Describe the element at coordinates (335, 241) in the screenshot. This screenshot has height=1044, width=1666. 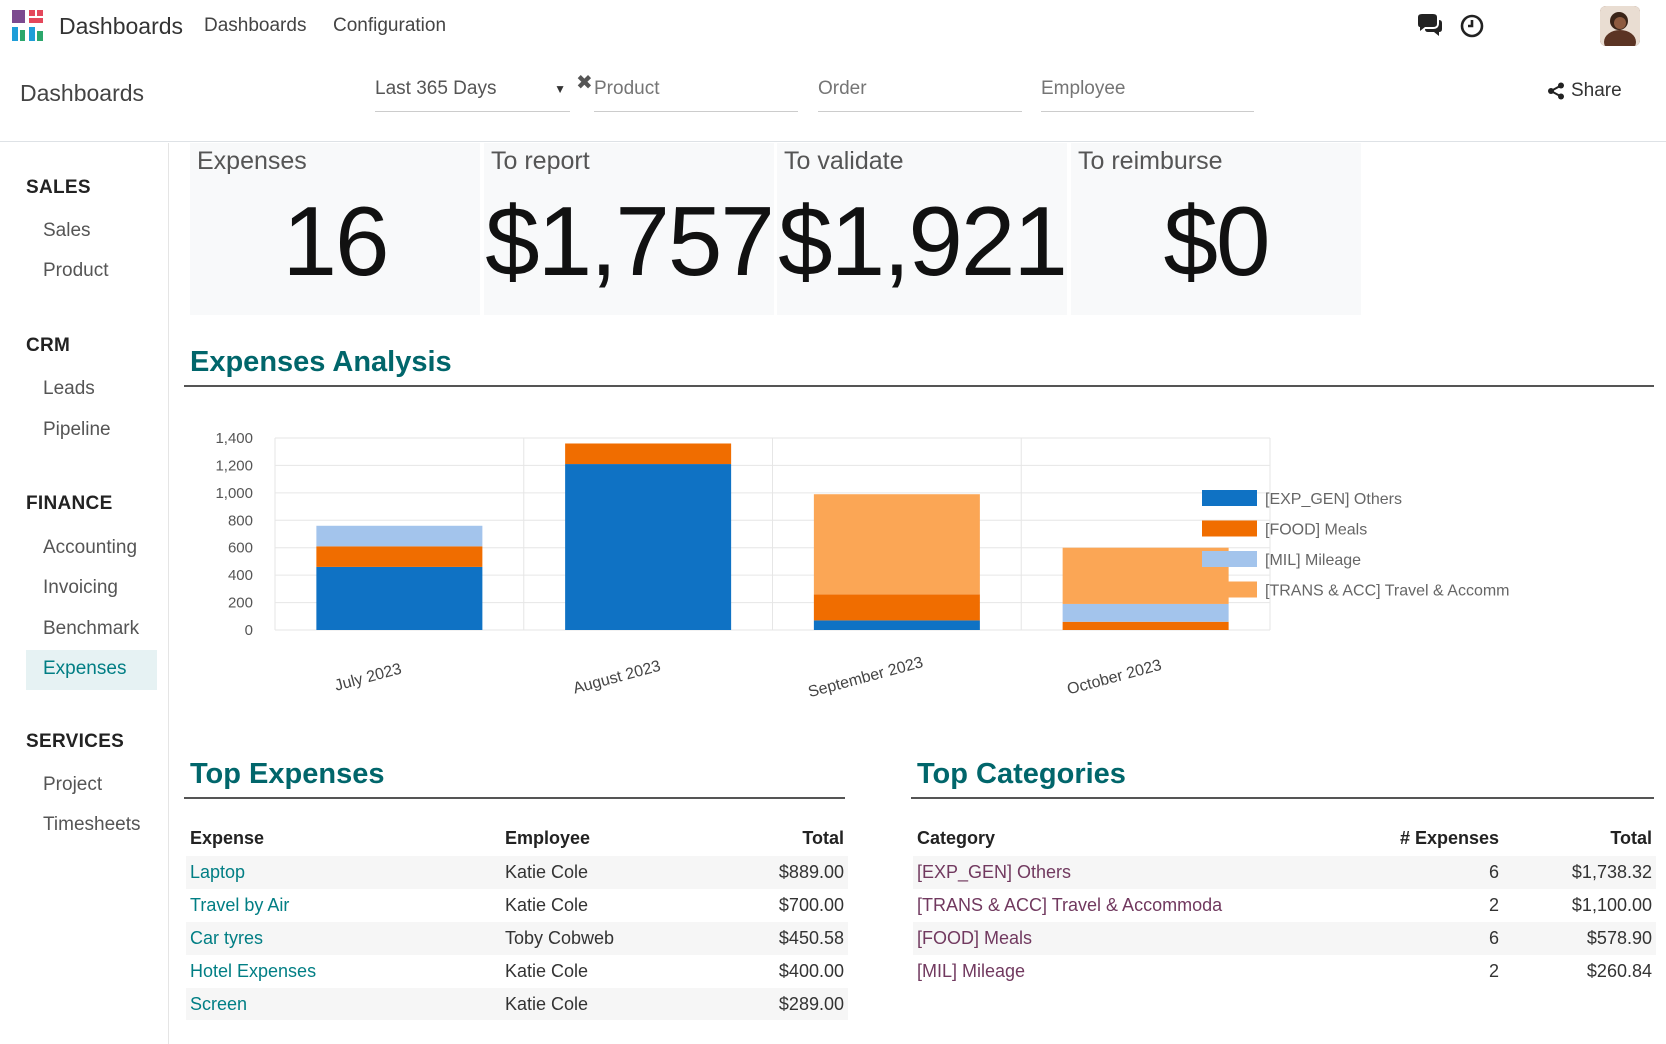
I see `kpi-value: 16` at that location.